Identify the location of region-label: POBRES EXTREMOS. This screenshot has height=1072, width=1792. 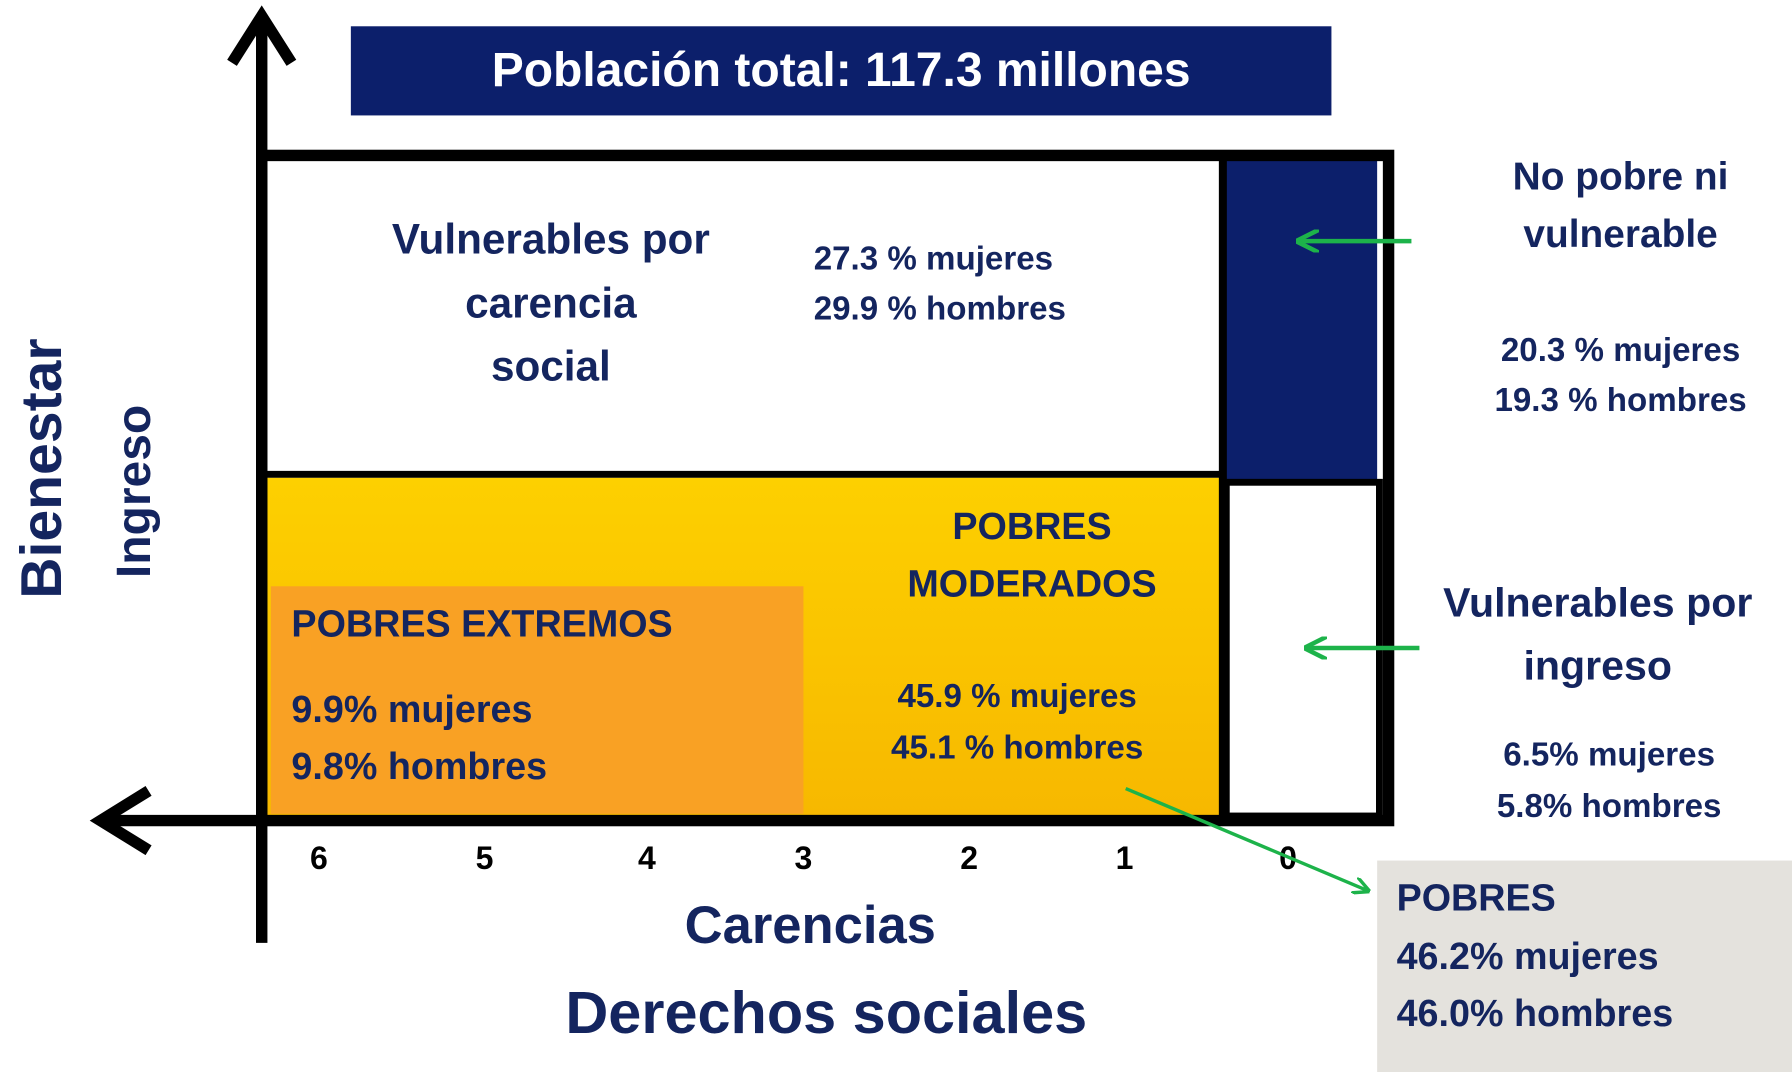
(481, 623).